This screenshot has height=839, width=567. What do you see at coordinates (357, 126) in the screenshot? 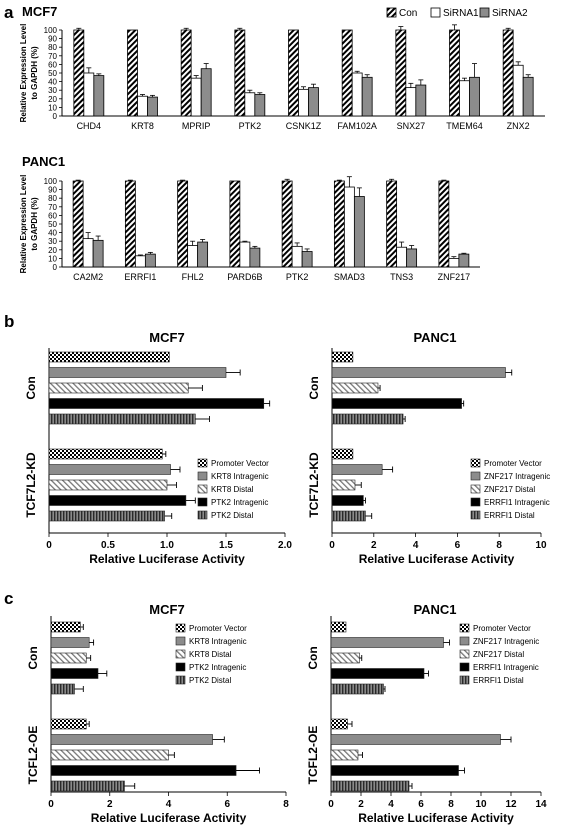
I see `x-tick-label: FAM102A` at bounding box center [357, 126].